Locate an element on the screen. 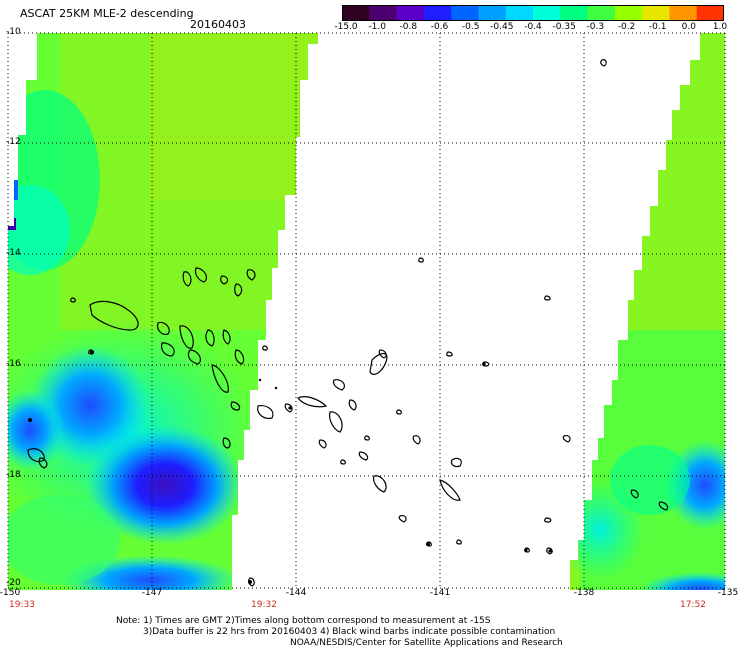  colorbar-label: -1.0 is located at coordinates (377, 27).